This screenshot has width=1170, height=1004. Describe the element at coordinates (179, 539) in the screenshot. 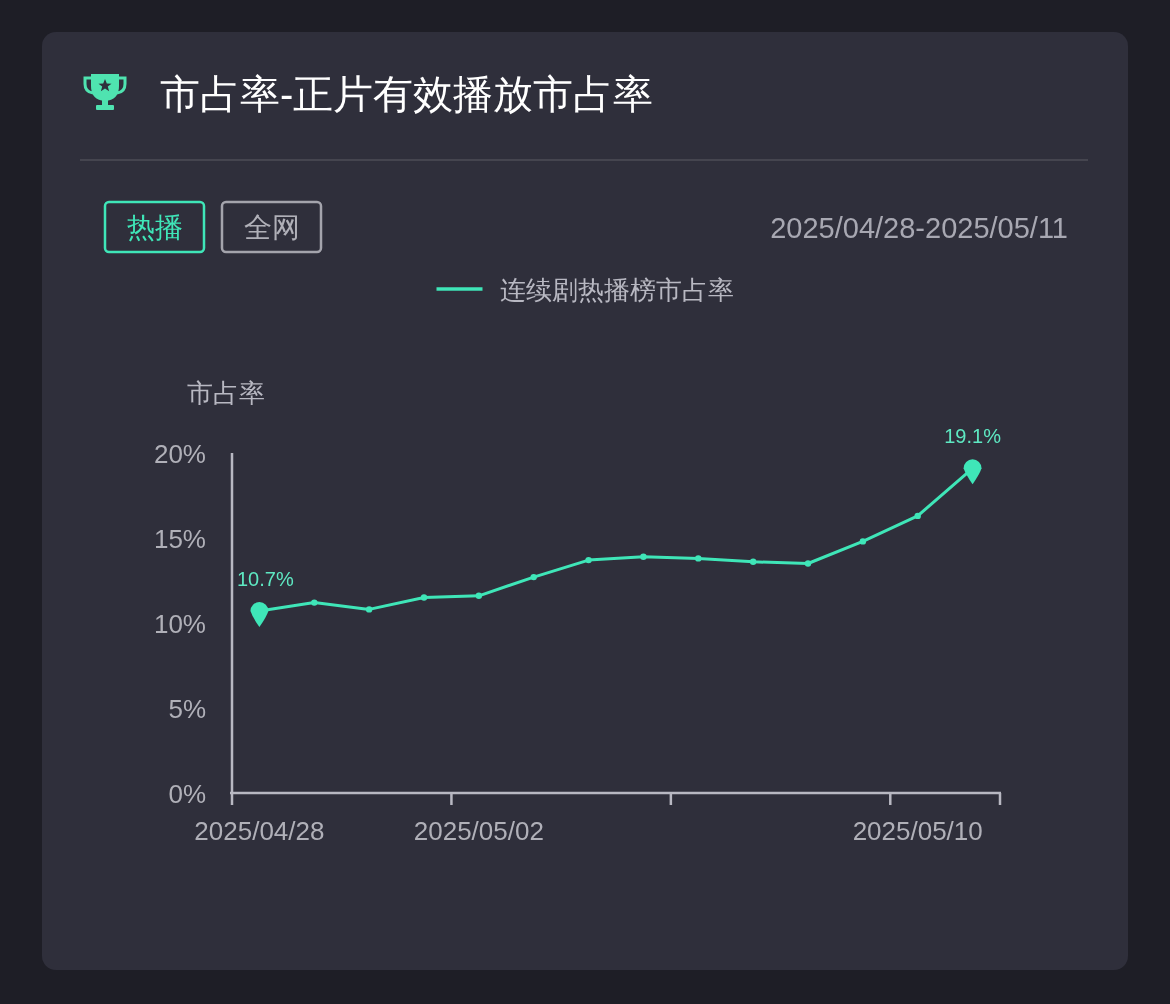

I see `y-tick-label: 15%` at that location.